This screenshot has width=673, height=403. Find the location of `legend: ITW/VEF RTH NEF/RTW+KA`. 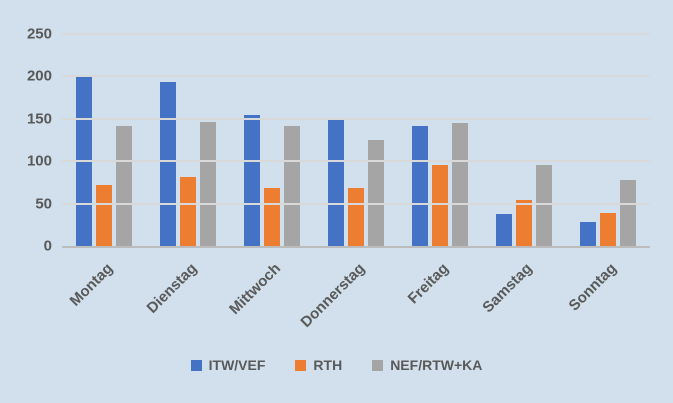

legend: ITW/VEF RTH NEF/RTW+KA is located at coordinates (336, 365).